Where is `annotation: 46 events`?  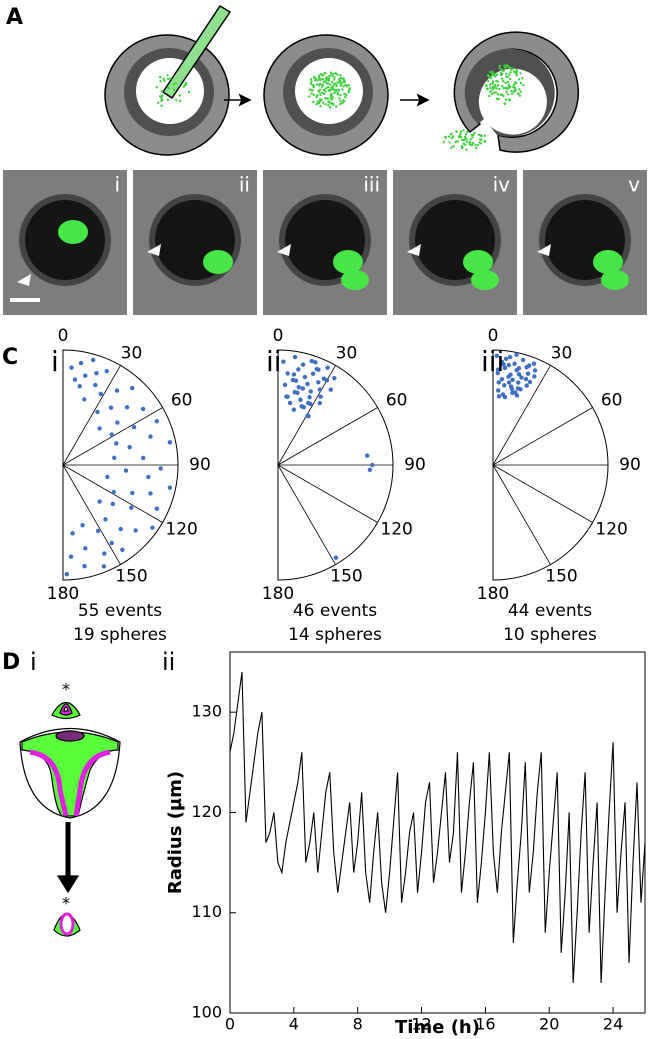 annotation: 46 events is located at coordinates (335, 611).